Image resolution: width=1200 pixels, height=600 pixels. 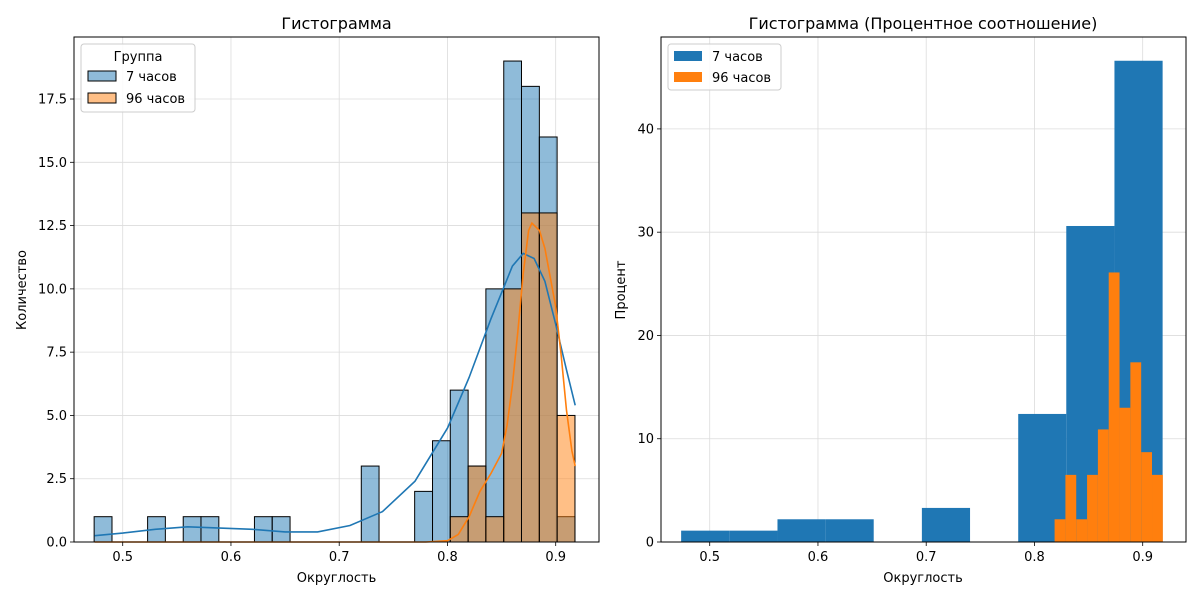 I want to click on y-tick-label: 10.0, so click(x=52, y=289).